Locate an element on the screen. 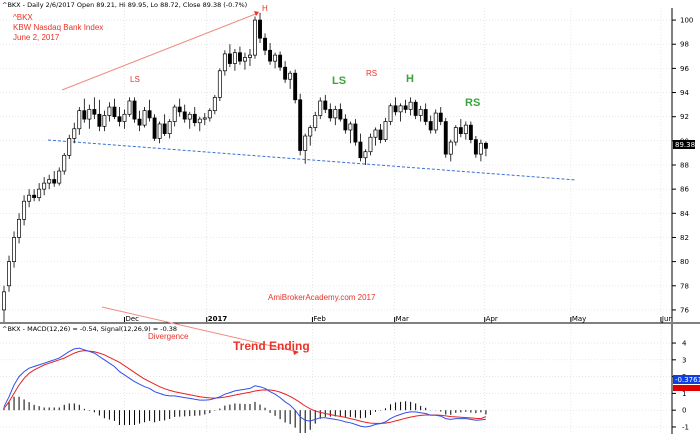  title-date: June 2, 2017 is located at coordinates (36, 37).